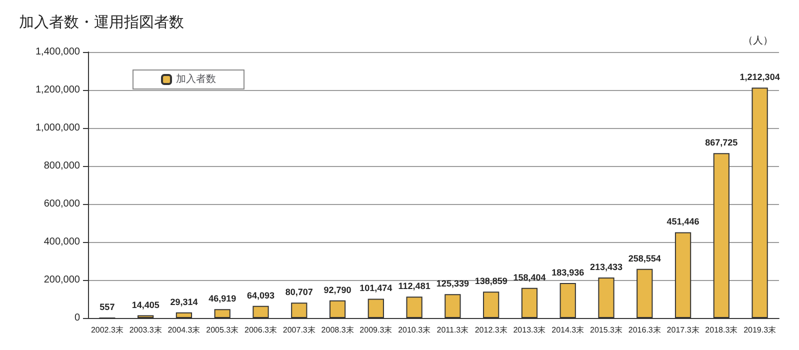  Describe the element at coordinates (491, 281) in the screenshot. I see `data-label: 138,859` at that location.